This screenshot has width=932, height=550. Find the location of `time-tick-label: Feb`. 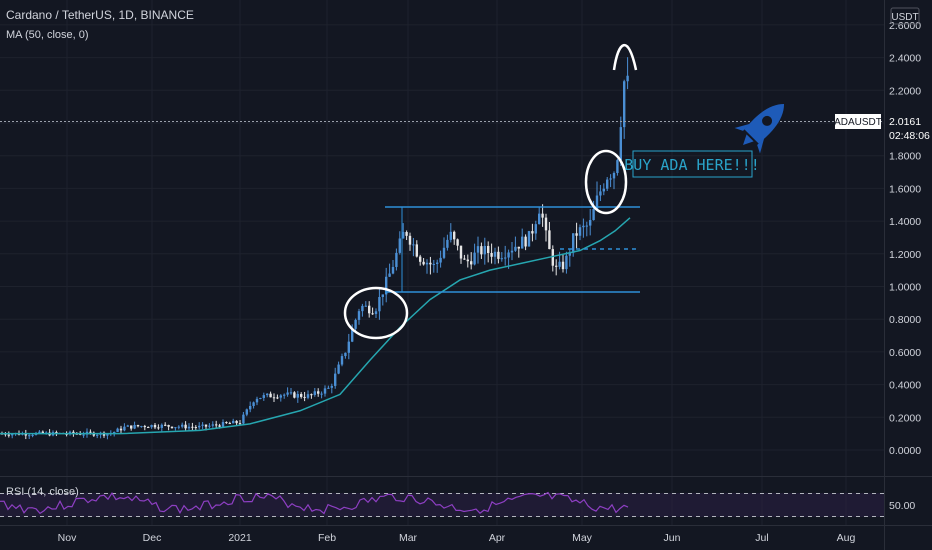

time-tick-label: Feb is located at coordinates (327, 538).